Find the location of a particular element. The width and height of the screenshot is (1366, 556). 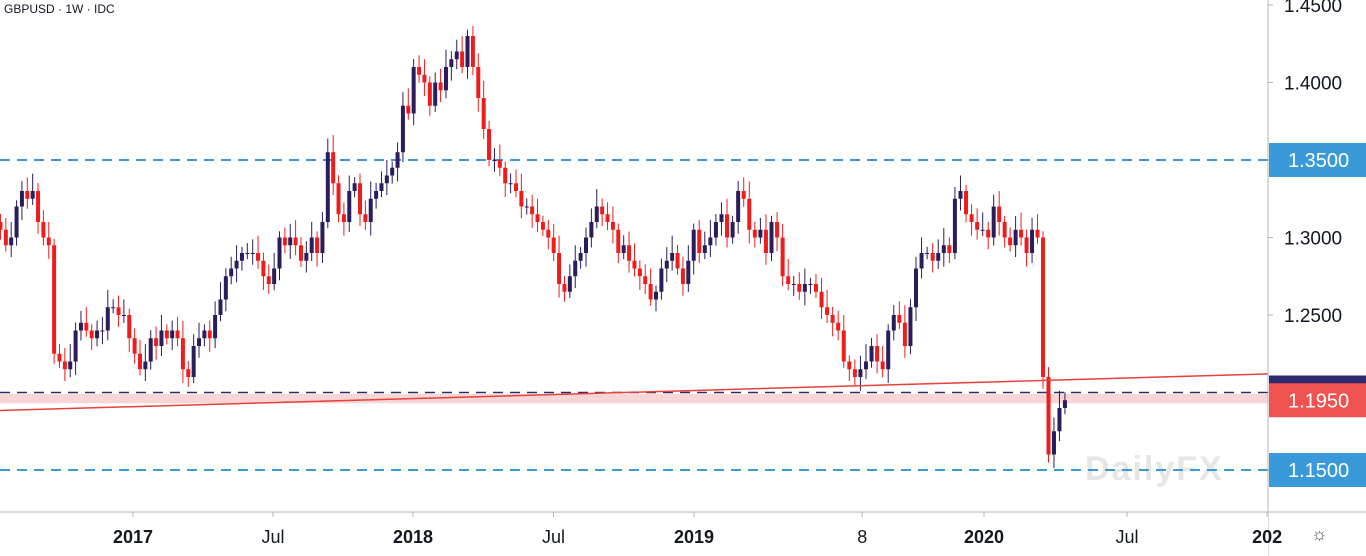

price-tick-label: 1.2500 is located at coordinates (1313, 316).